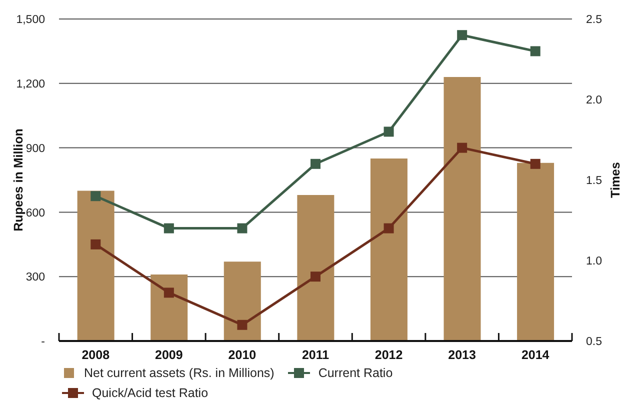  What do you see at coordinates (150, 393) in the screenshot?
I see `legend-label: Quick/Acid test Ratio` at bounding box center [150, 393].